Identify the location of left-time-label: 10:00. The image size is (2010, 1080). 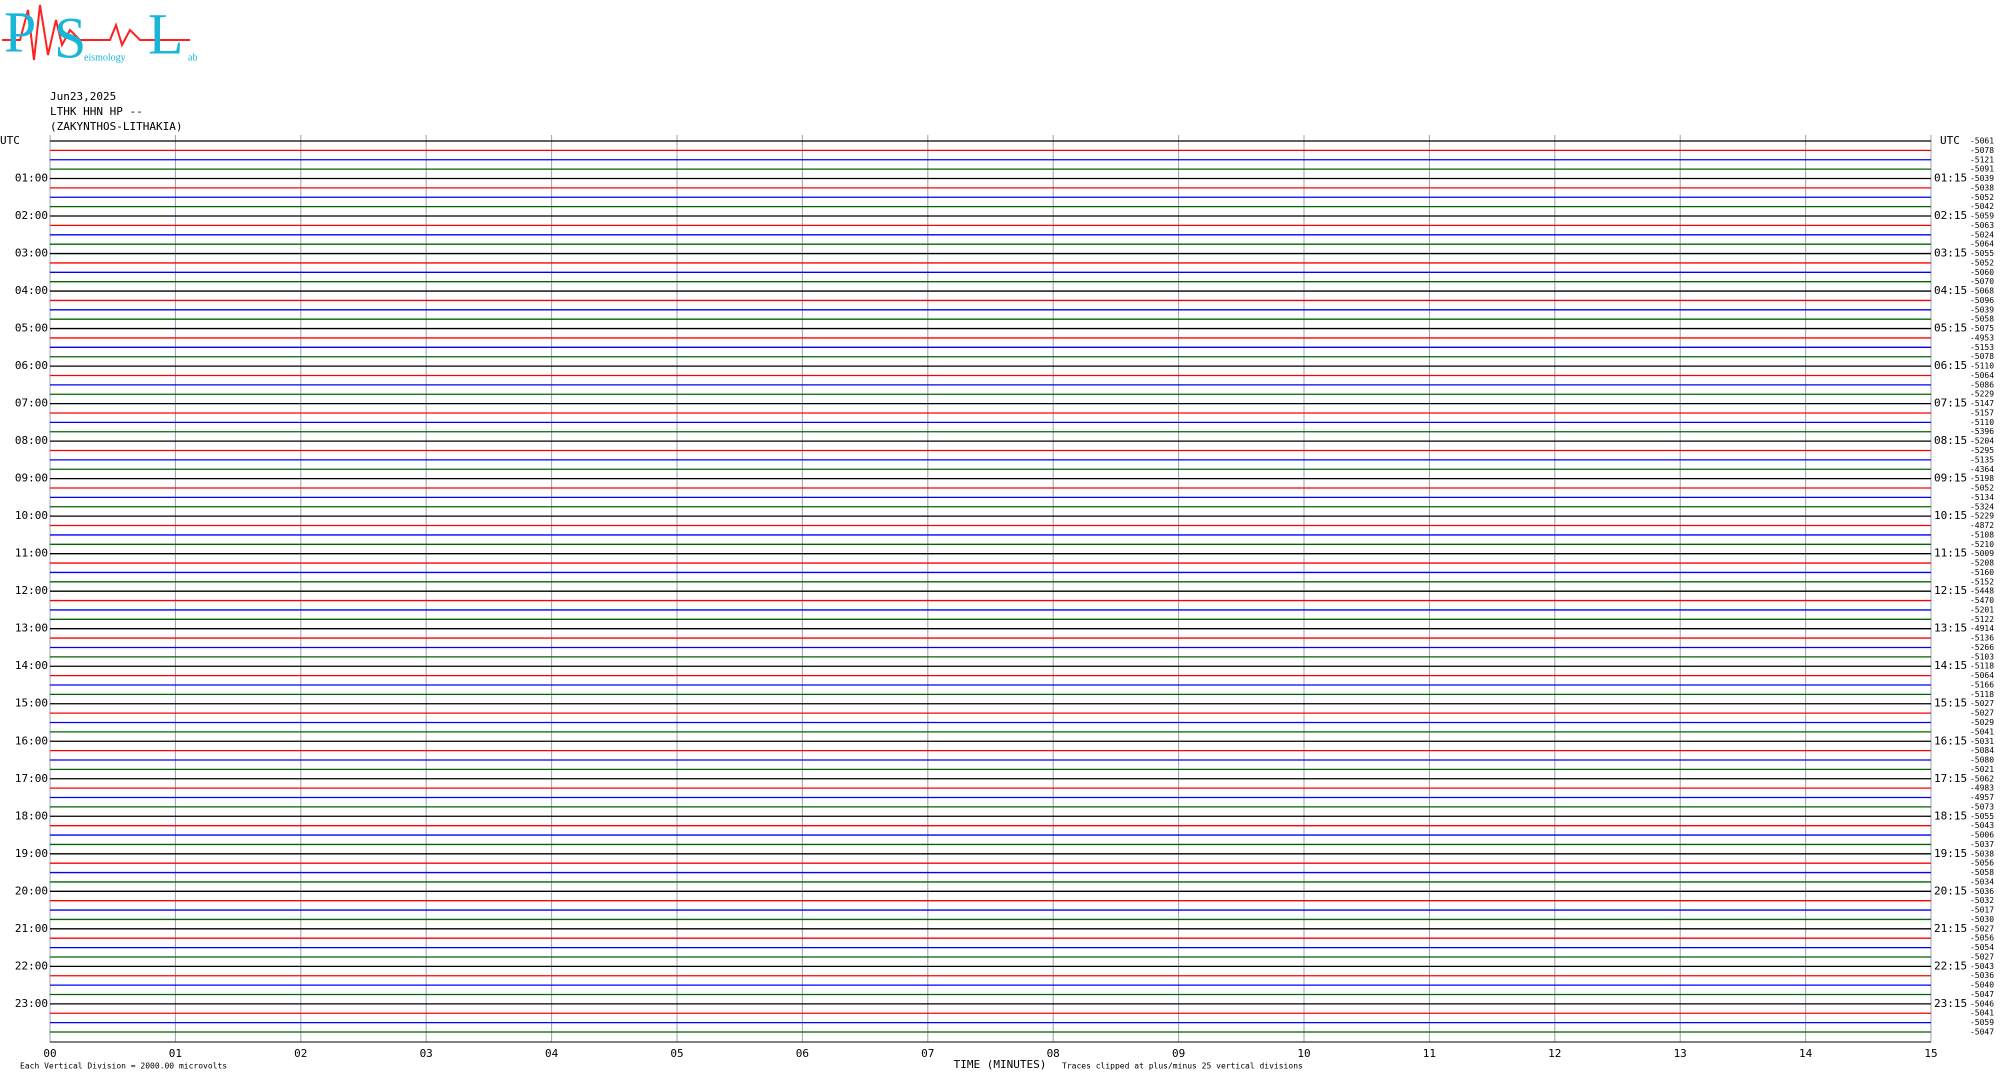
(31, 515).